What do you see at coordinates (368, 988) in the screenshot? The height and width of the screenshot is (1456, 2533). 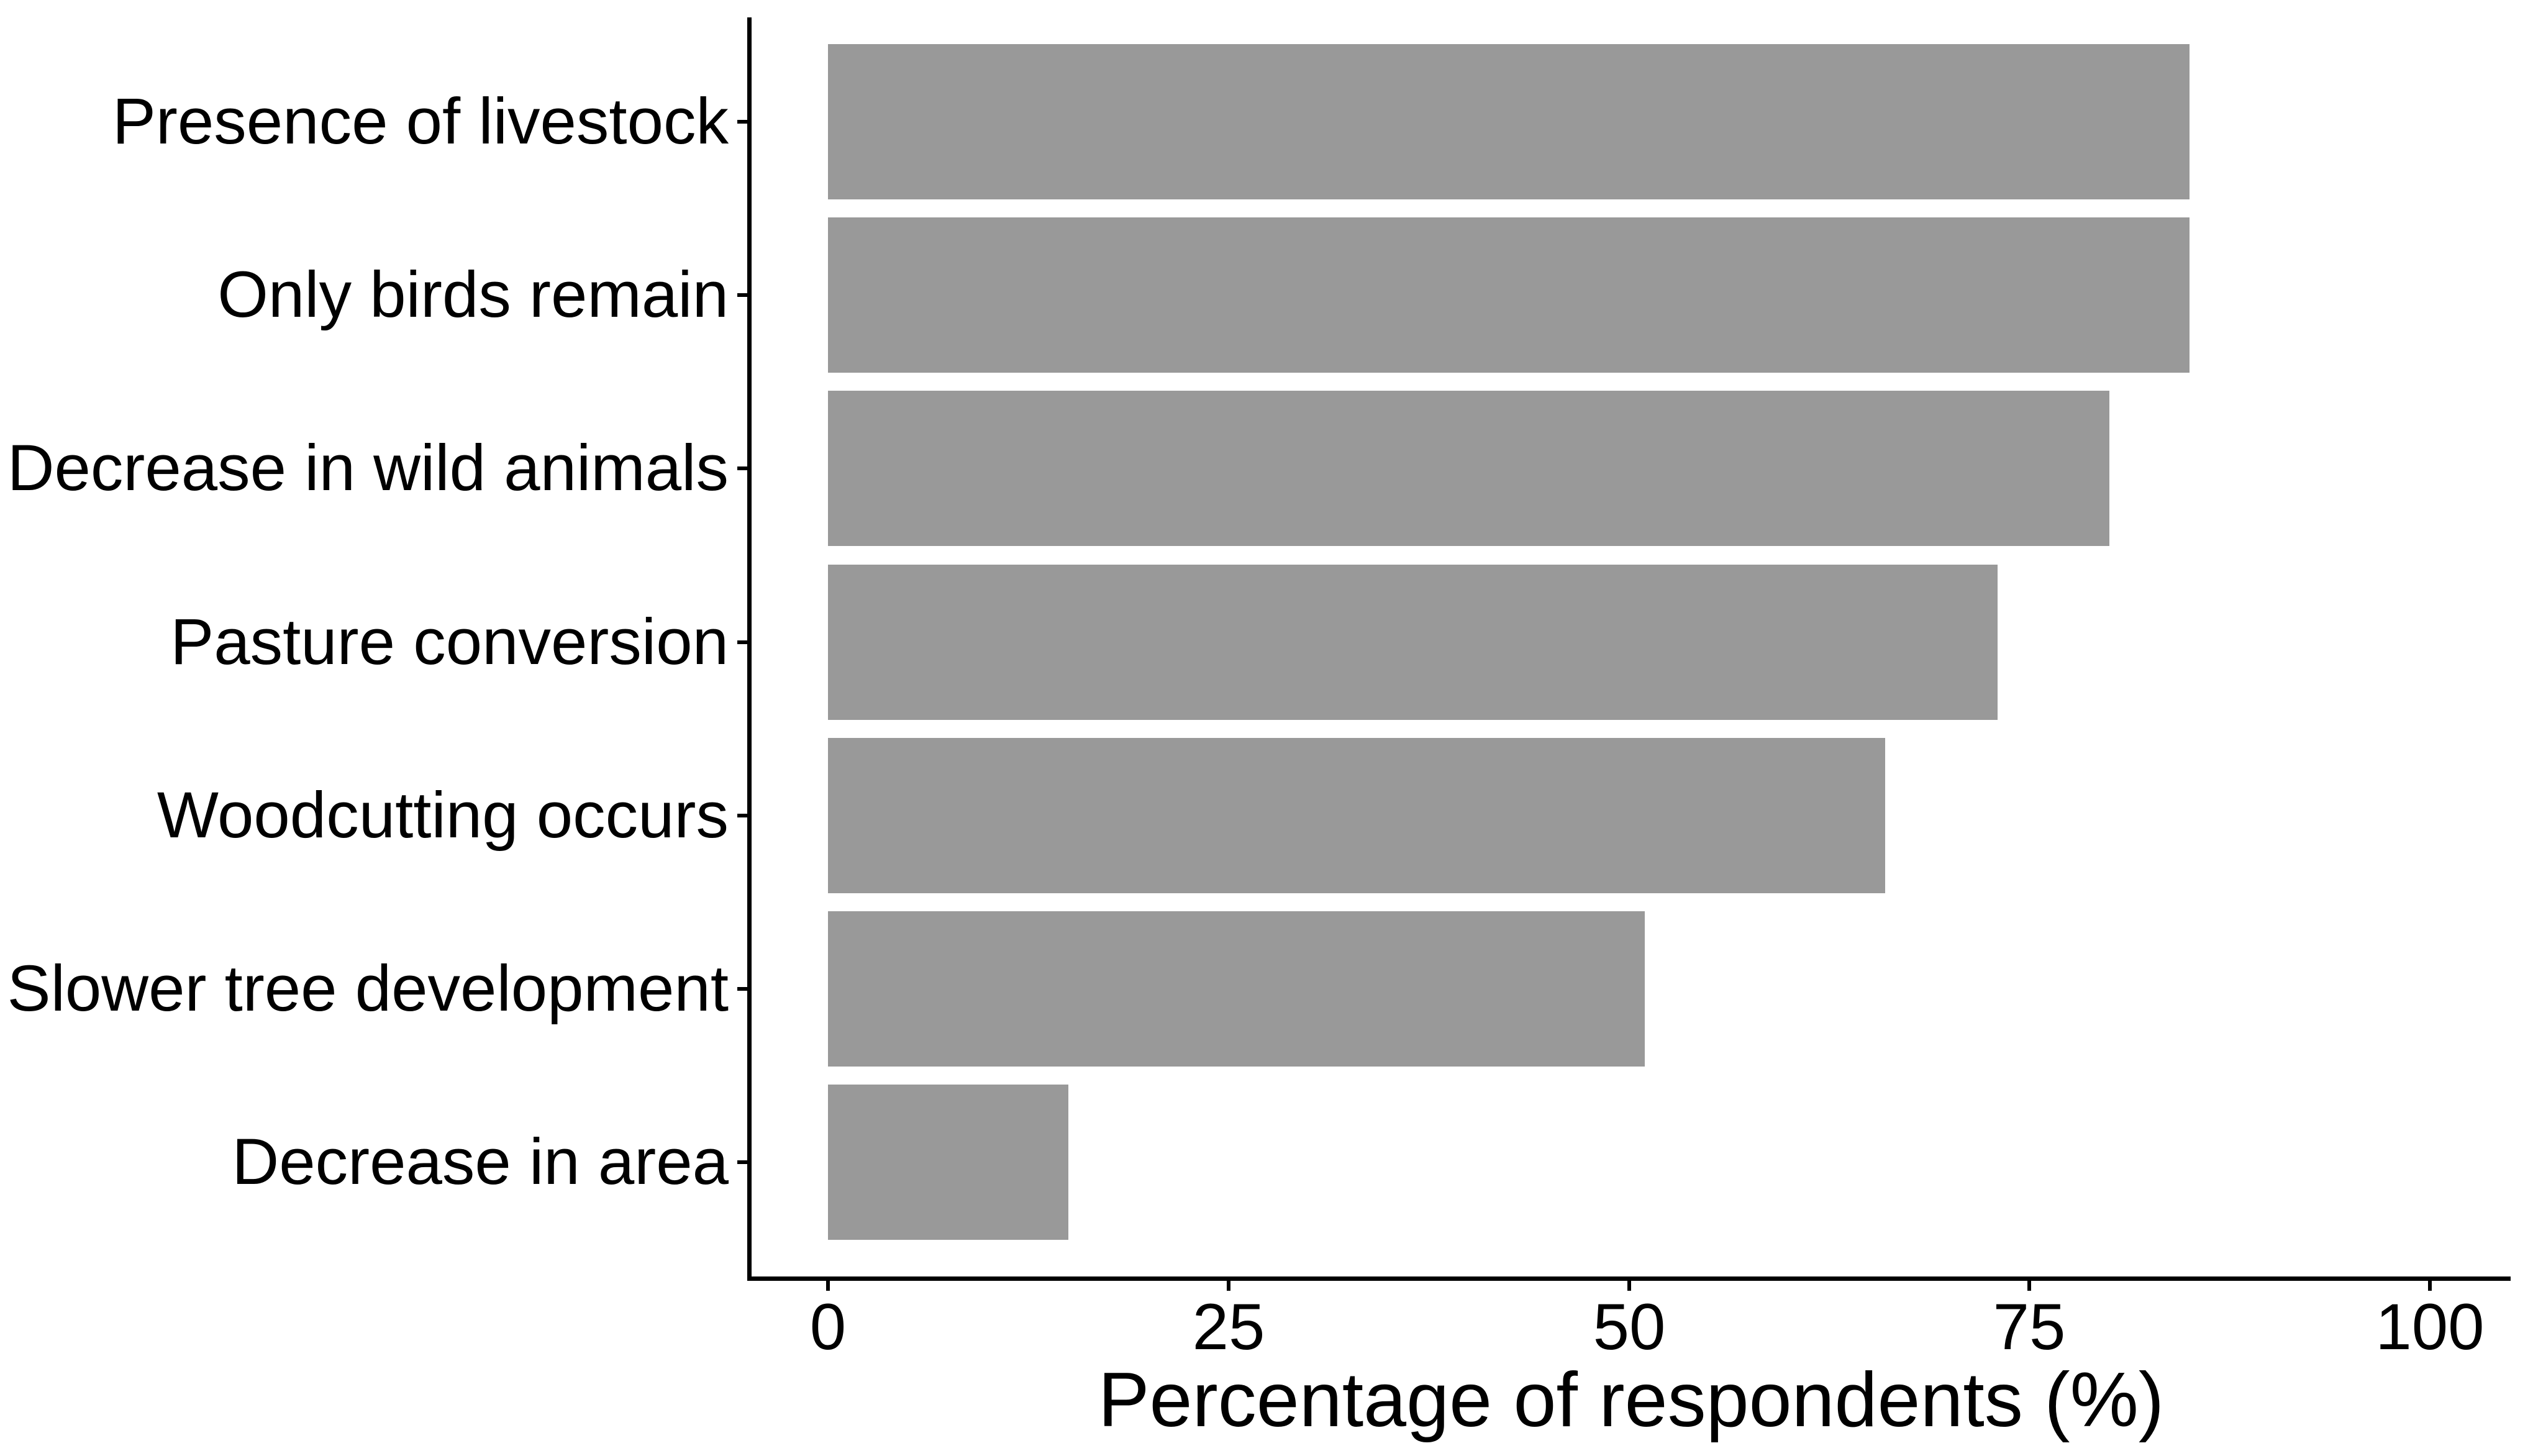 I see `category-label: Slower tree development` at bounding box center [368, 988].